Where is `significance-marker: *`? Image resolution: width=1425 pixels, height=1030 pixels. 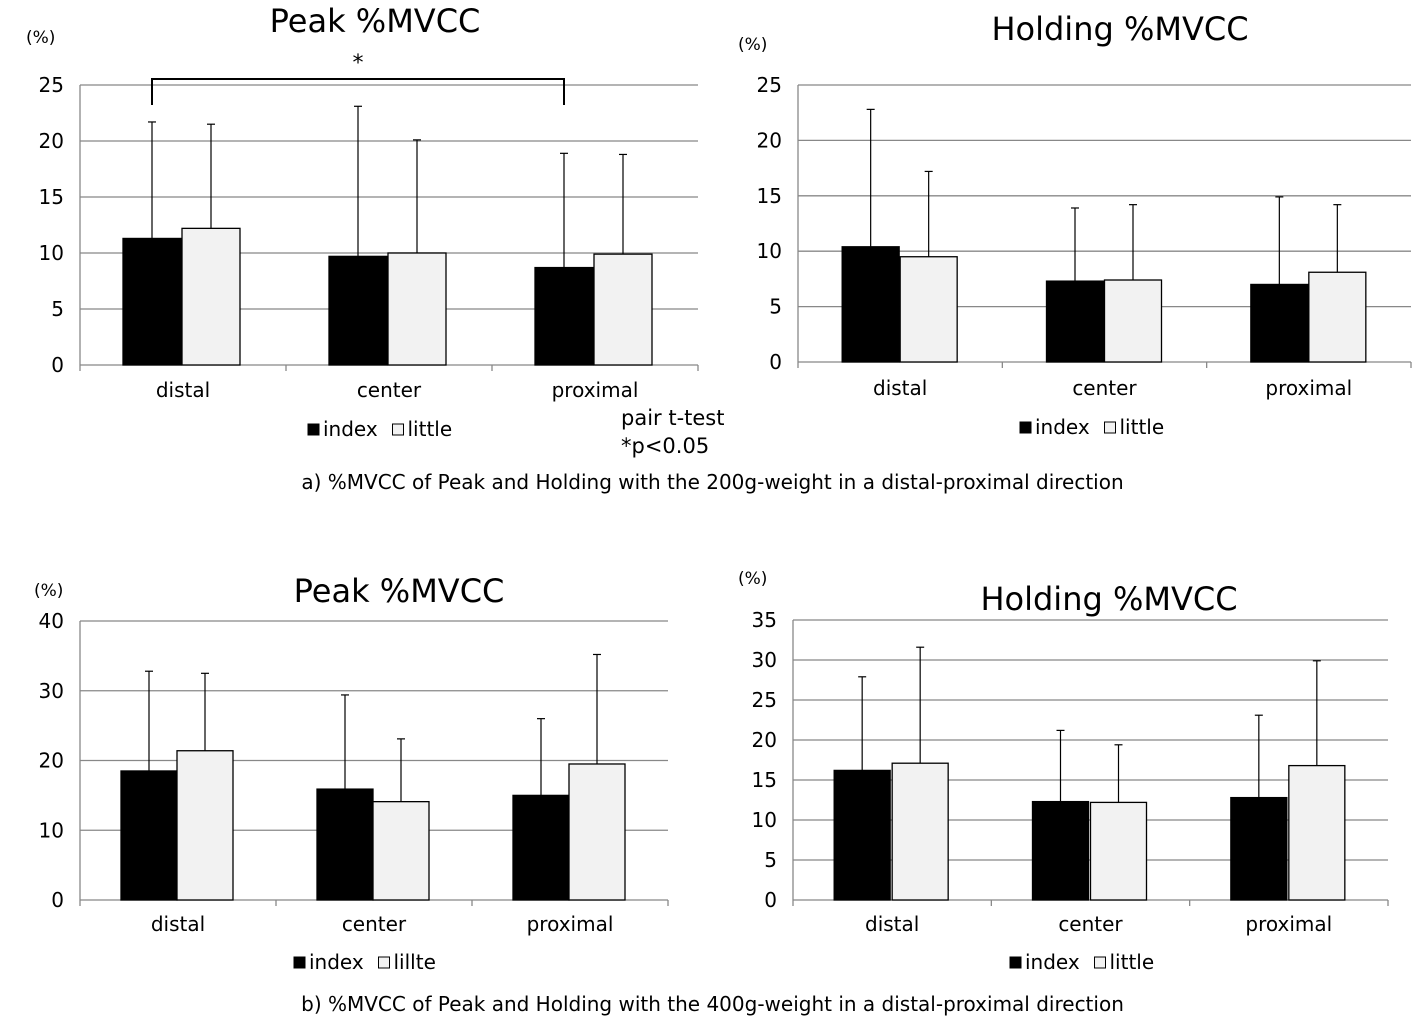
significance-marker: * is located at coordinates (358, 63).